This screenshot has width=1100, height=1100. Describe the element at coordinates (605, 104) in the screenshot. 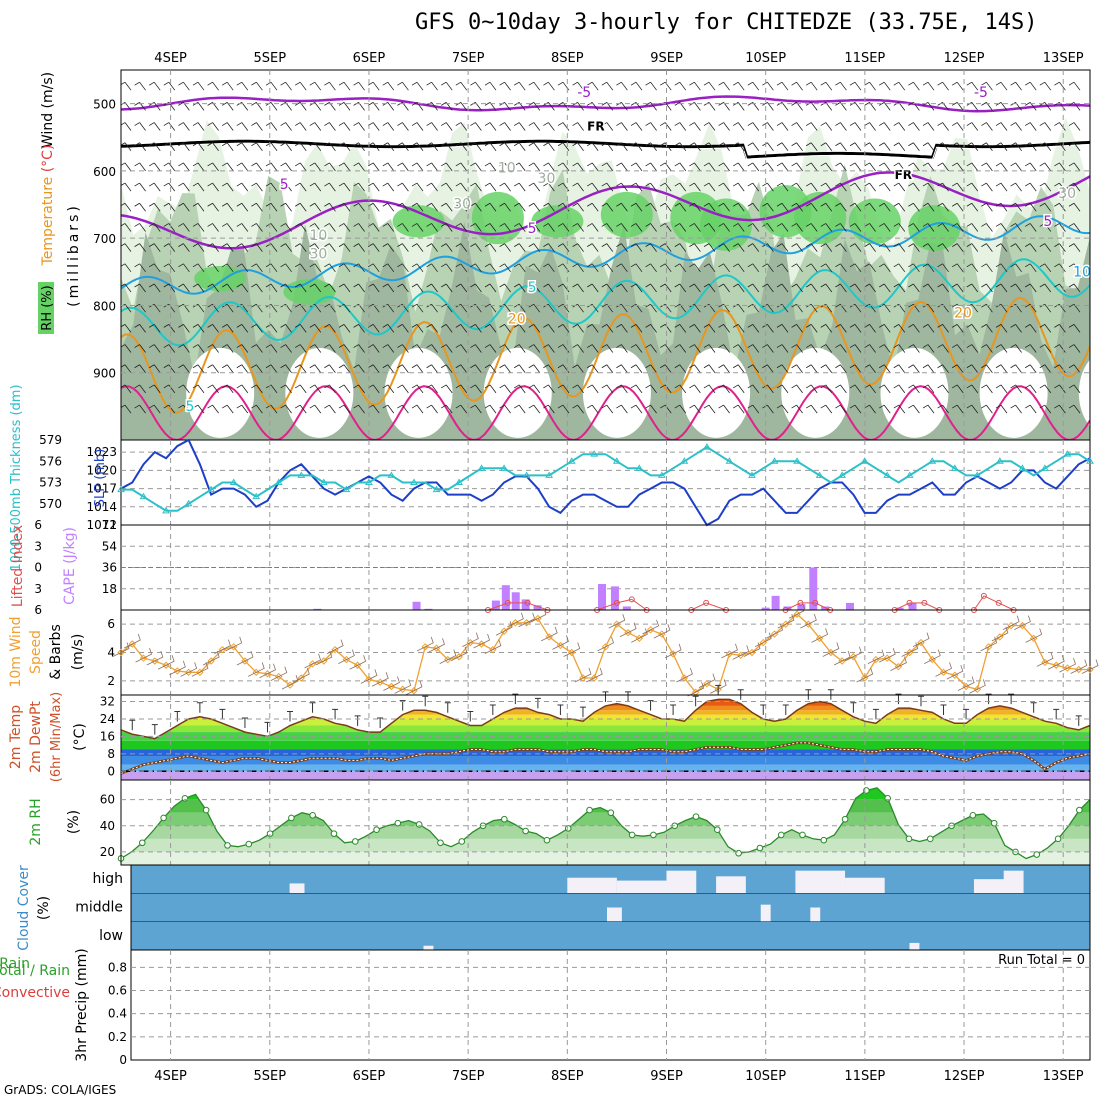

I see `temp-contour-minus5` at that location.